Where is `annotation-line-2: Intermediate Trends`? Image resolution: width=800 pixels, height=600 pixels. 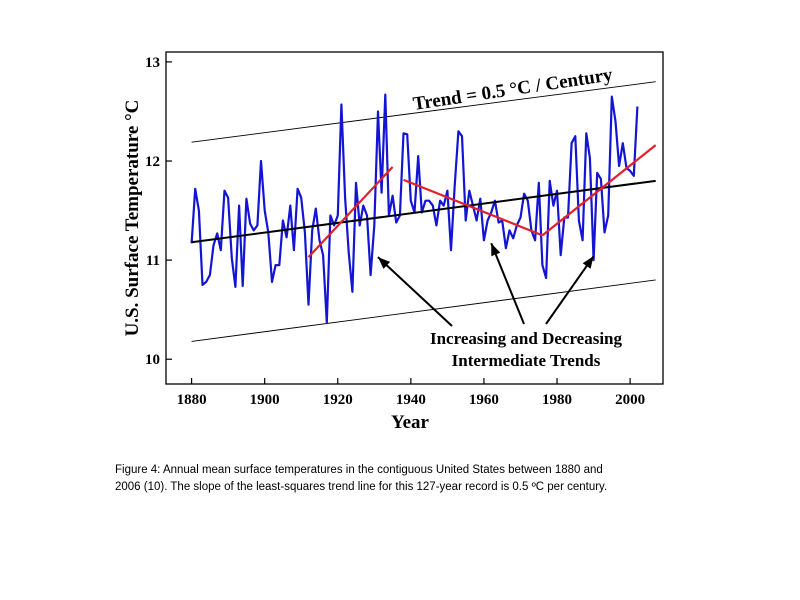 annotation-line-2: Intermediate Trends is located at coordinates (526, 360).